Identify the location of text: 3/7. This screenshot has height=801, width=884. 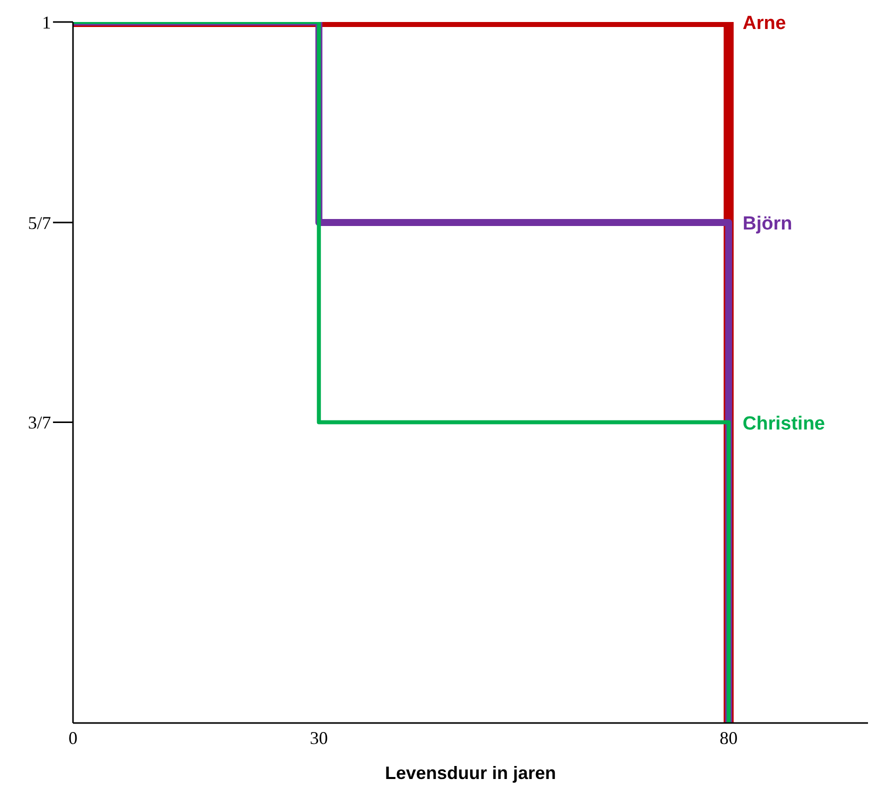
(39, 422).